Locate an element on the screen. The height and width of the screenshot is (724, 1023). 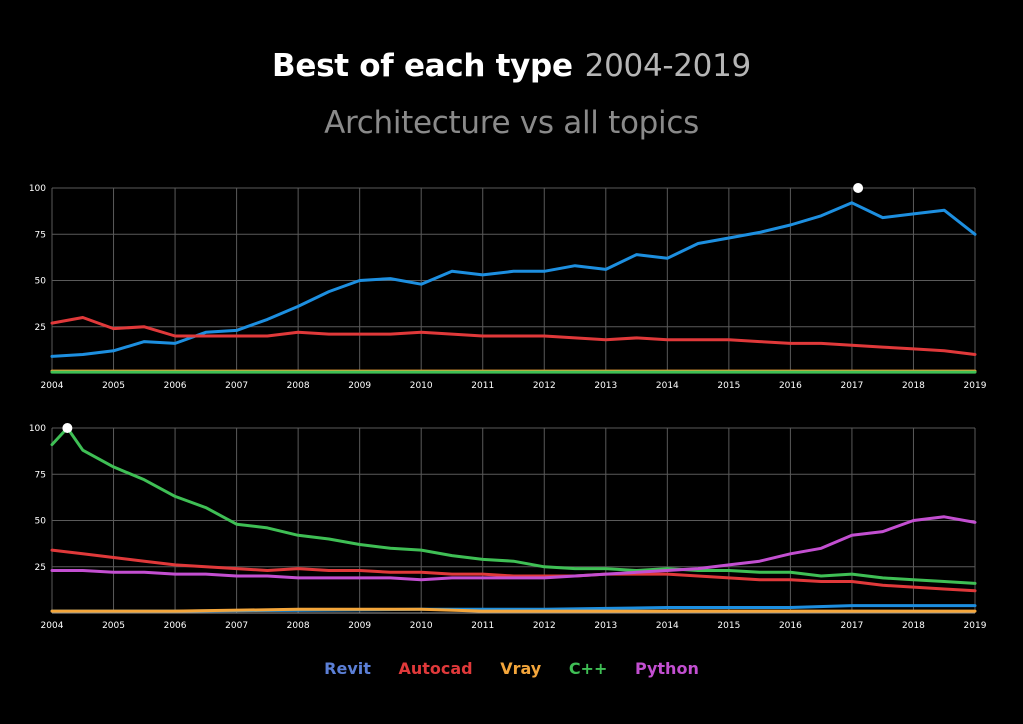
chart-title: Best of each type is located at coordinates (422, 66).